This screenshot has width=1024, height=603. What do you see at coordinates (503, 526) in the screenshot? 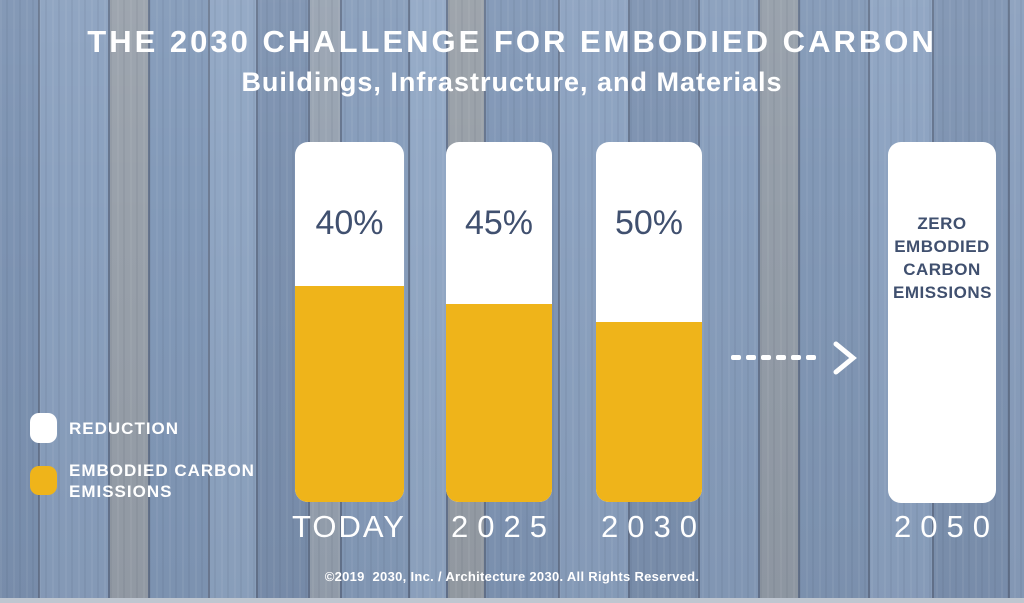
I see `category-label-2025: 2025` at bounding box center [503, 526].